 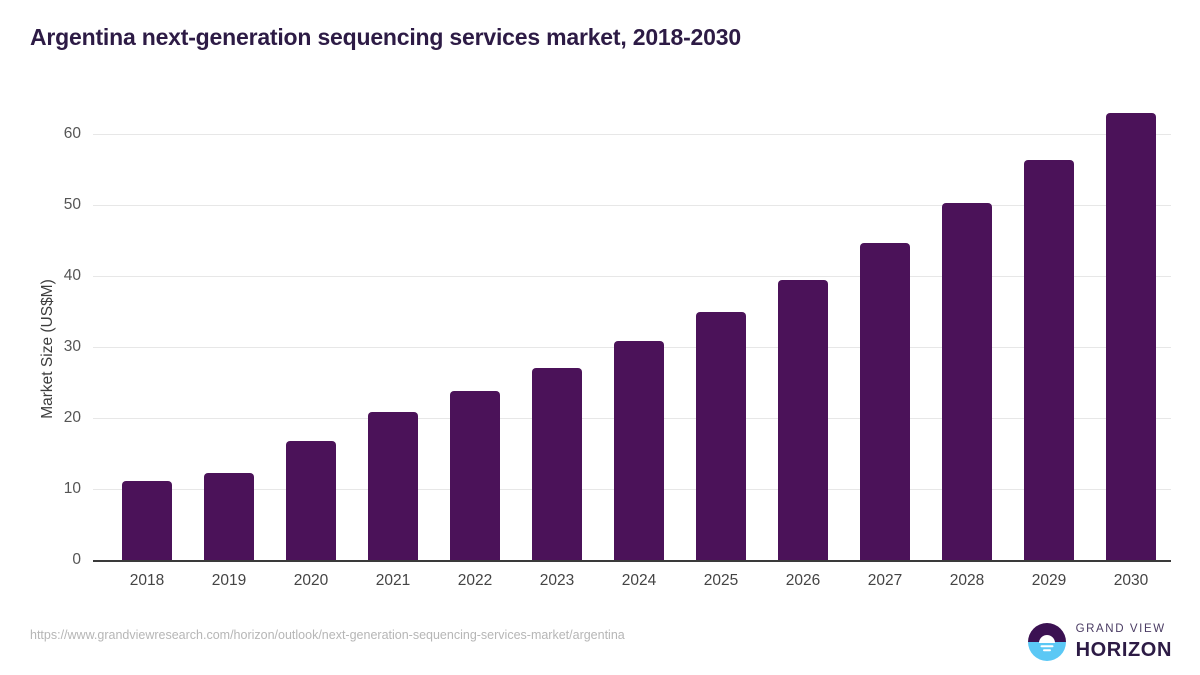 I want to click on x-axis-baseline, so click(x=632, y=561).